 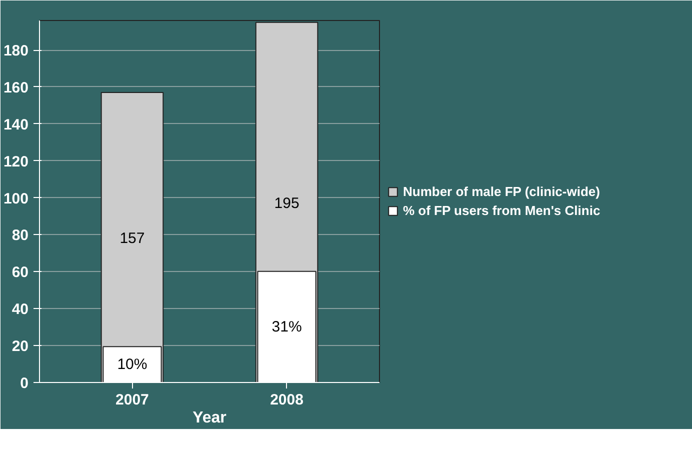 What do you see at coordinates (501, 210) in the screenshot?
I see `legend-label: % of FP users from Men's Clinic` at bounding box center [501, 210].